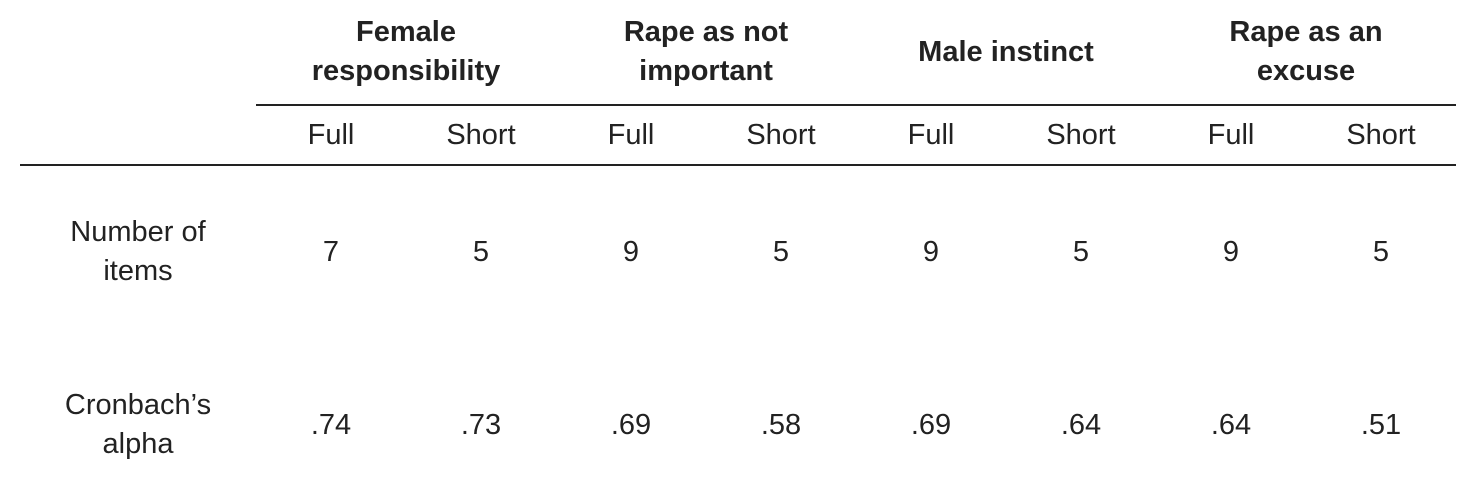 The image size is (1474, 496). I want to click on group-header: Rape as not important, so click(706, 51).